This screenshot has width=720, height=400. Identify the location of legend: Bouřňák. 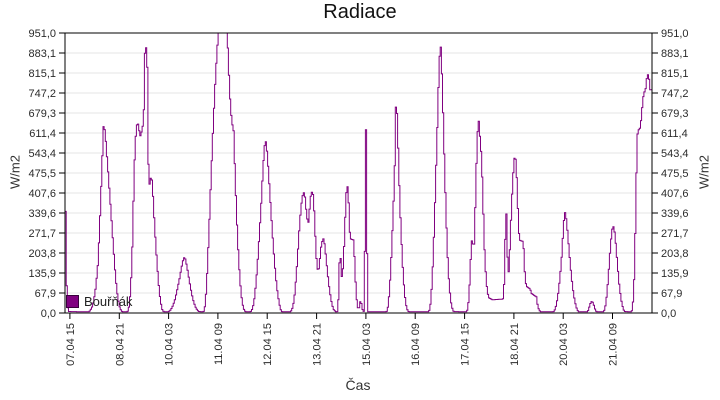
(99, 301).